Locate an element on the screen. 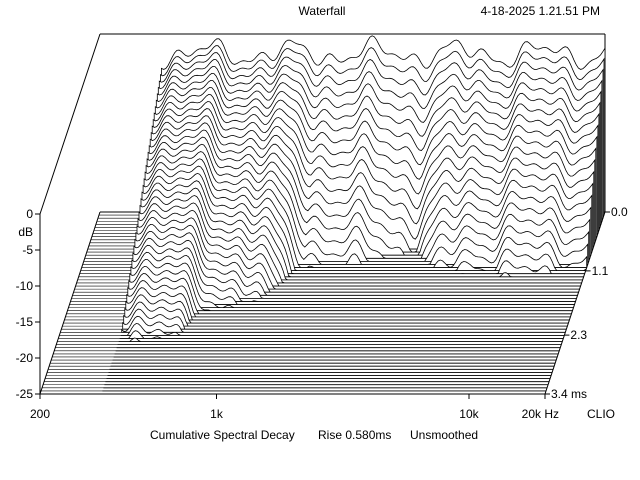 This screenshot has width=640, height=480. rise-label: Rise 0.580ms is located at coordinates (354, 435).